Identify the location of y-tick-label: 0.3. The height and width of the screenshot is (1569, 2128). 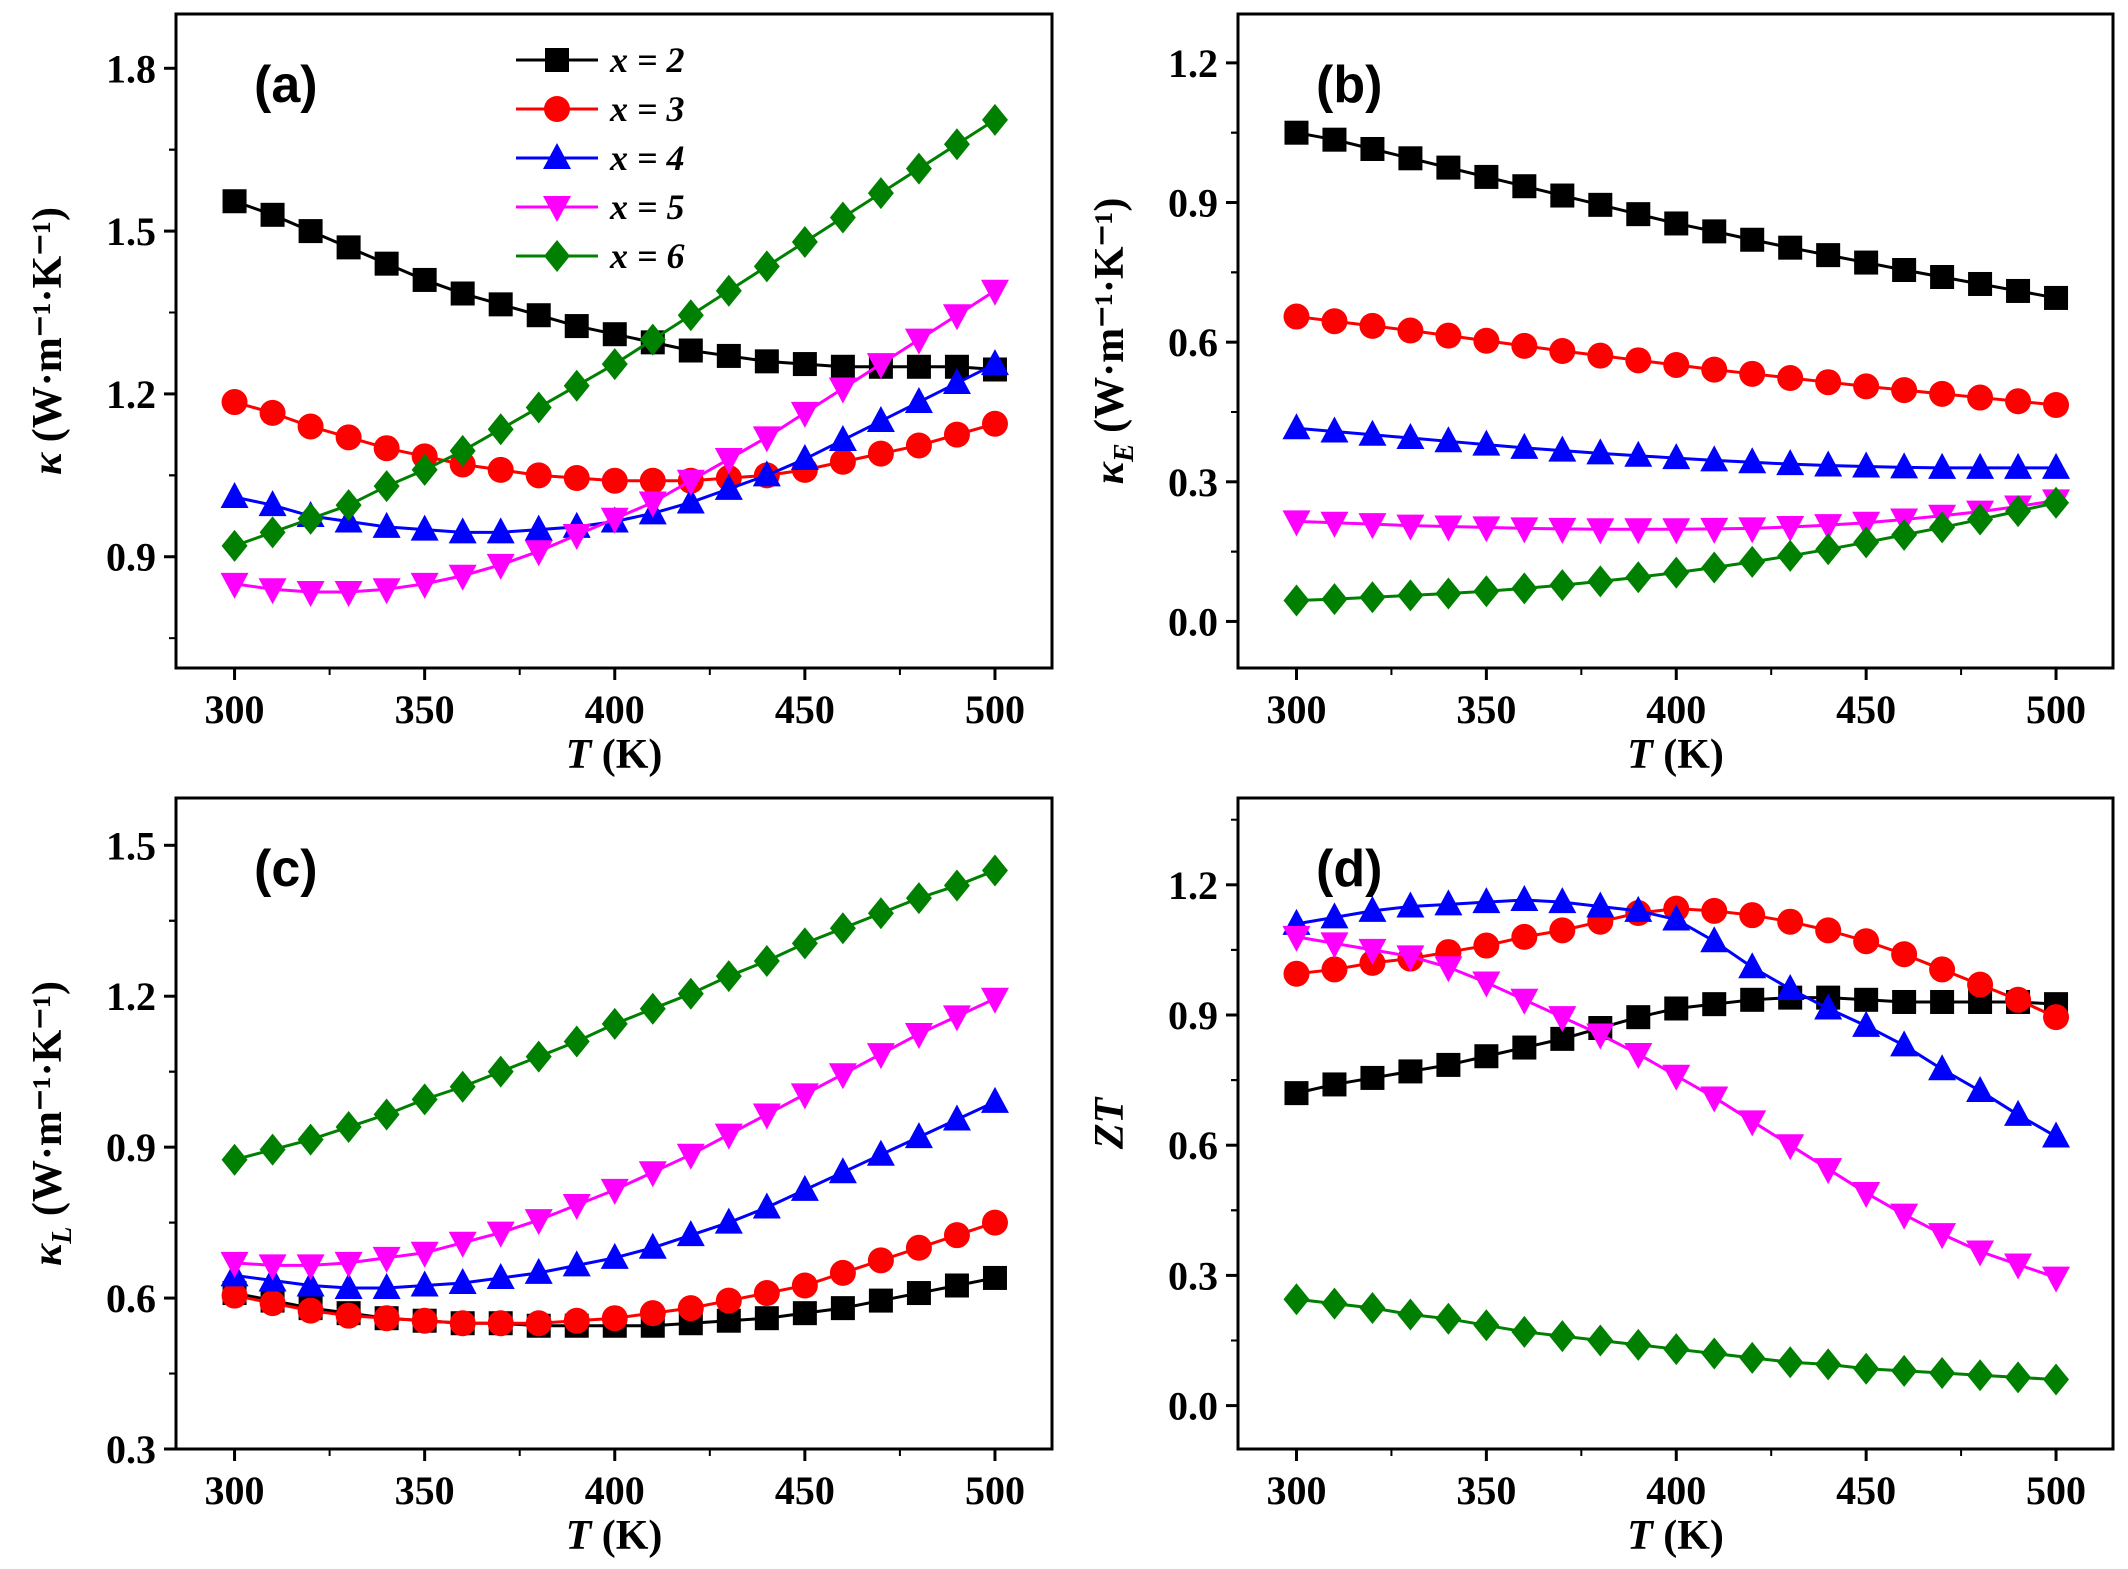
(131, 1449).